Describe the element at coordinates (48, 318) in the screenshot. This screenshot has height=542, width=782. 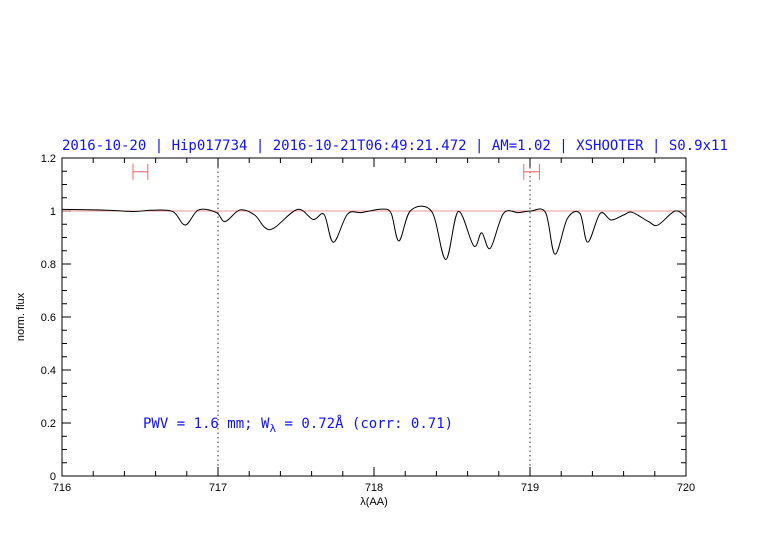
I see `y-tick-label: 0.6` at that location.